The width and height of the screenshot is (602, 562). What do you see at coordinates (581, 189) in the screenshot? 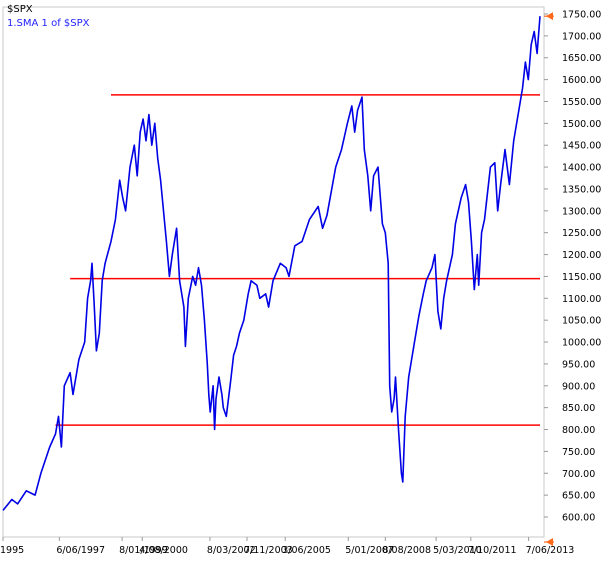
I see `y-tick-label: 1350.00` at bounding box center [581, 189].